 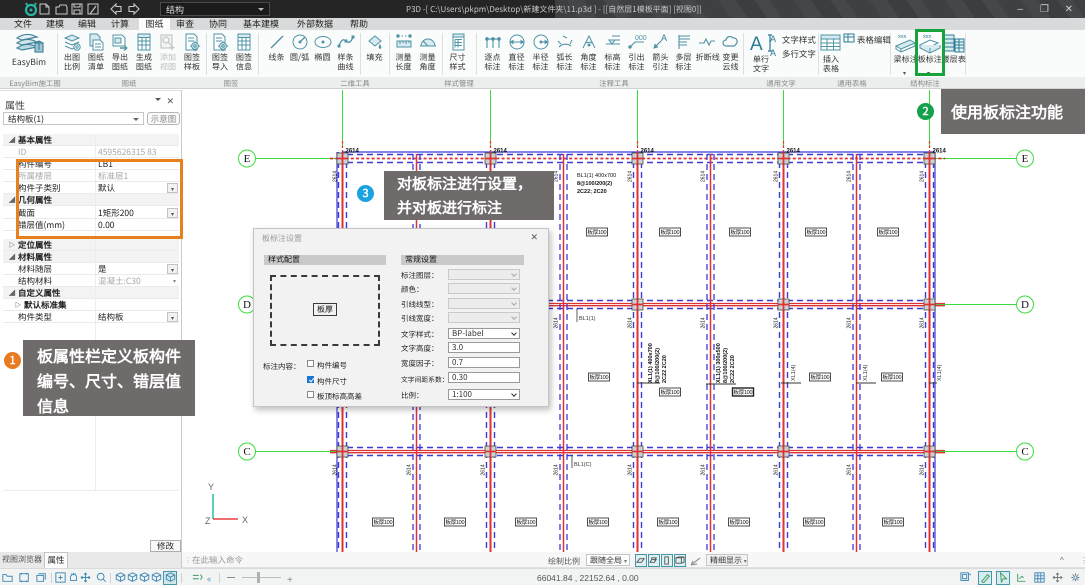 I want to click on svg-text: BL1(1), so click(x=587, y=319).